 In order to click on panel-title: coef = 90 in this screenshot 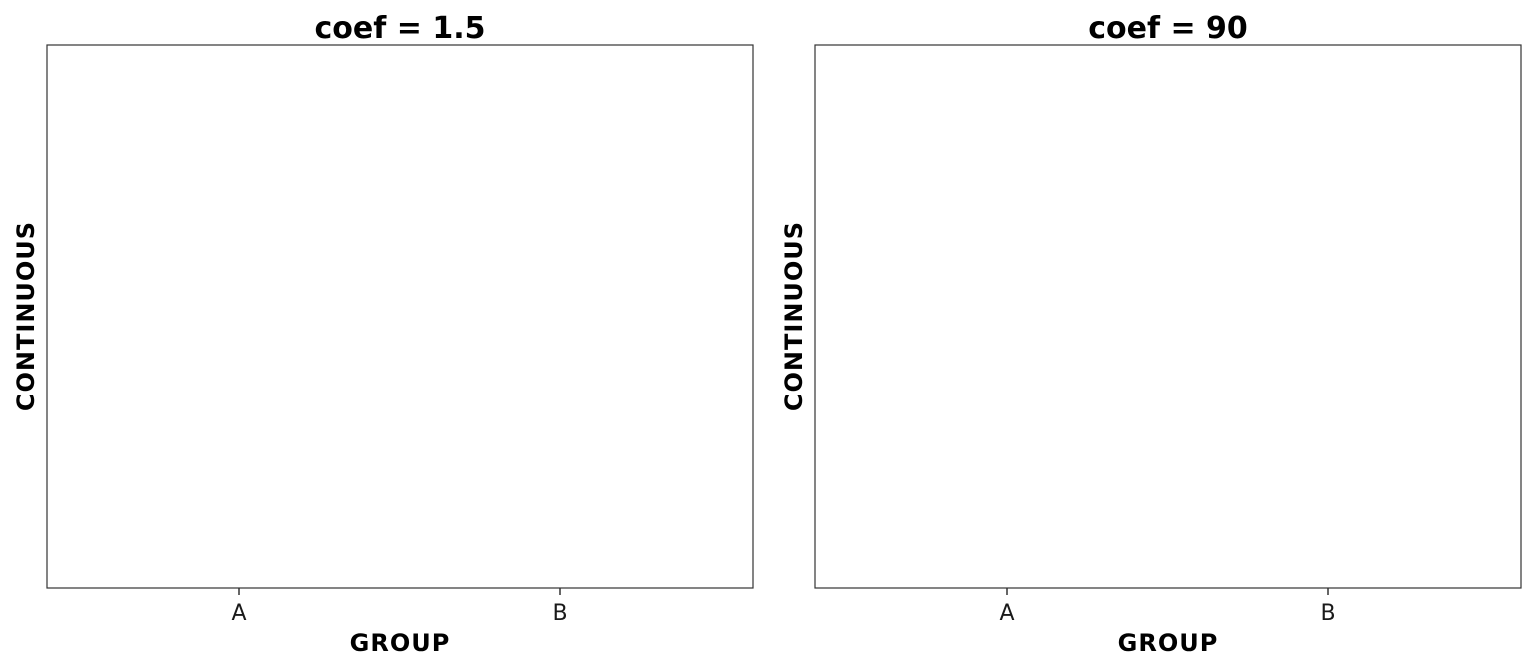, I will do `click(1168, 28)`.